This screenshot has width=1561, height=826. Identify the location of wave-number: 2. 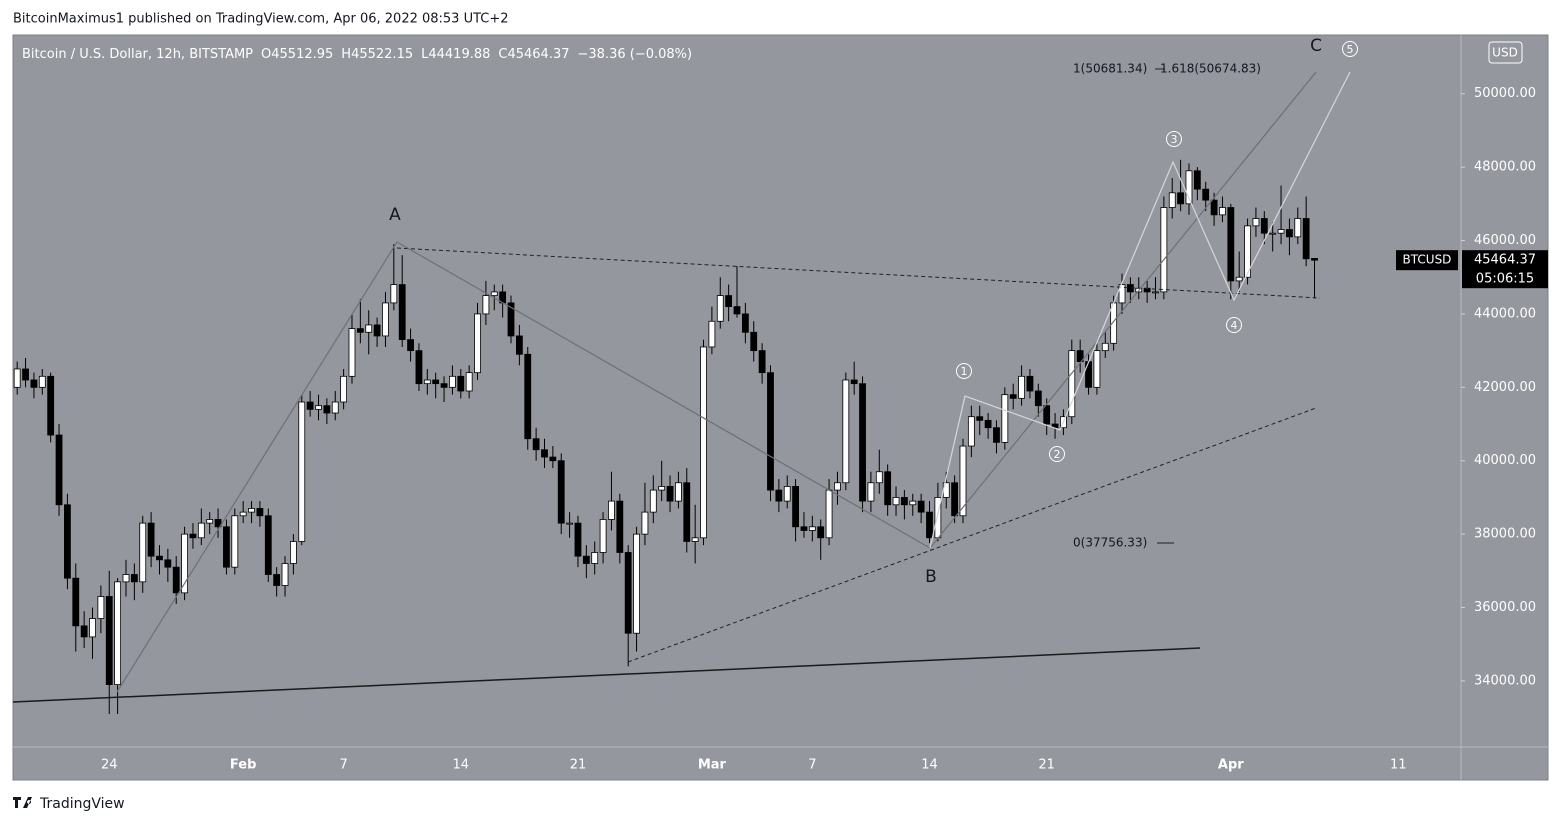
(1057, 454).